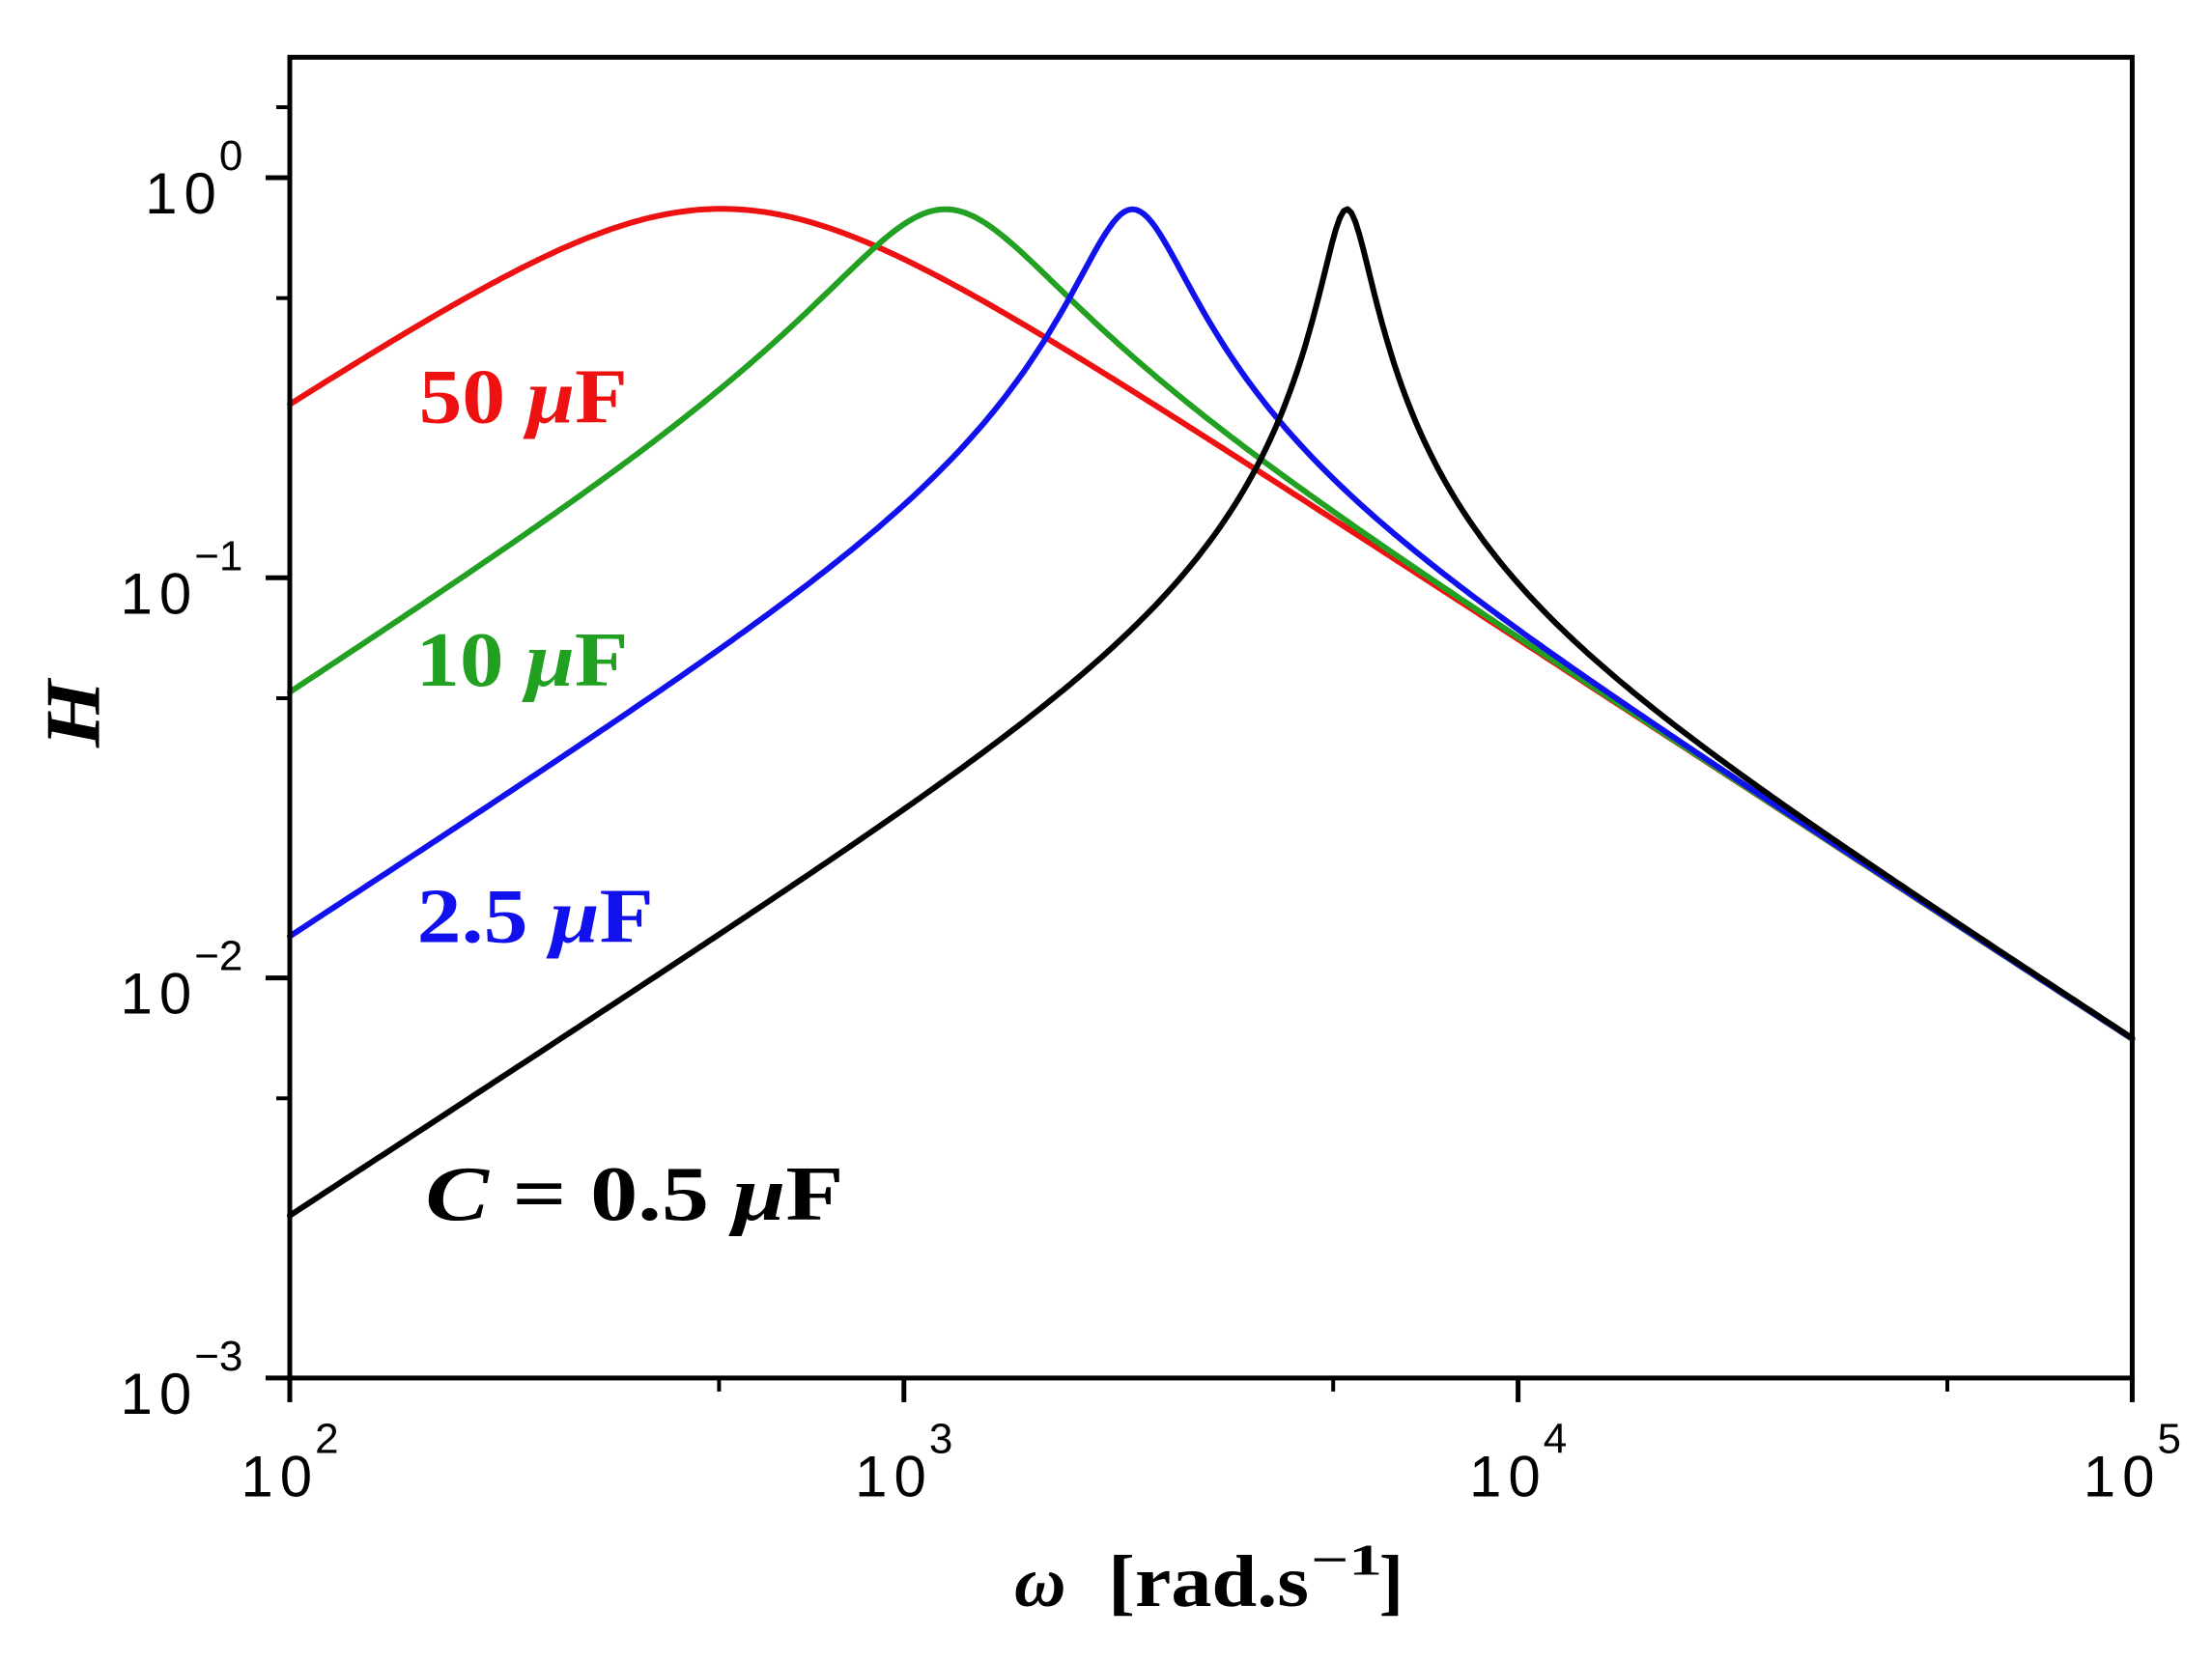 The height and width of the screenshot is (1663, 2212). Describe the element at coordinates (634, 1193) in the screenshot. I see `svg-text: C = 0.5 μF` at that location.